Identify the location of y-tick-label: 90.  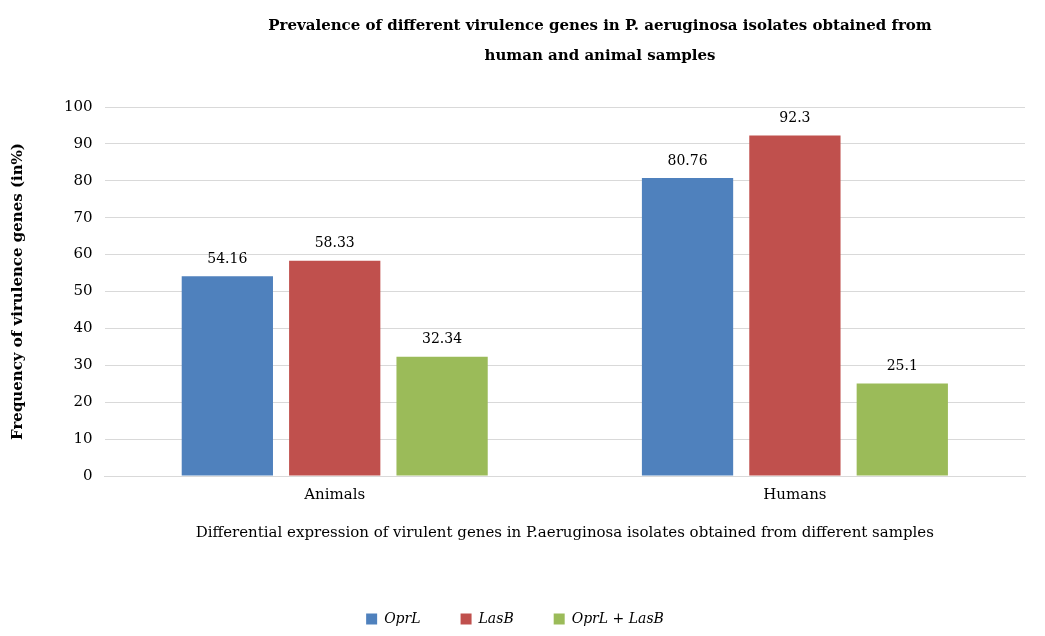
(83, 142).